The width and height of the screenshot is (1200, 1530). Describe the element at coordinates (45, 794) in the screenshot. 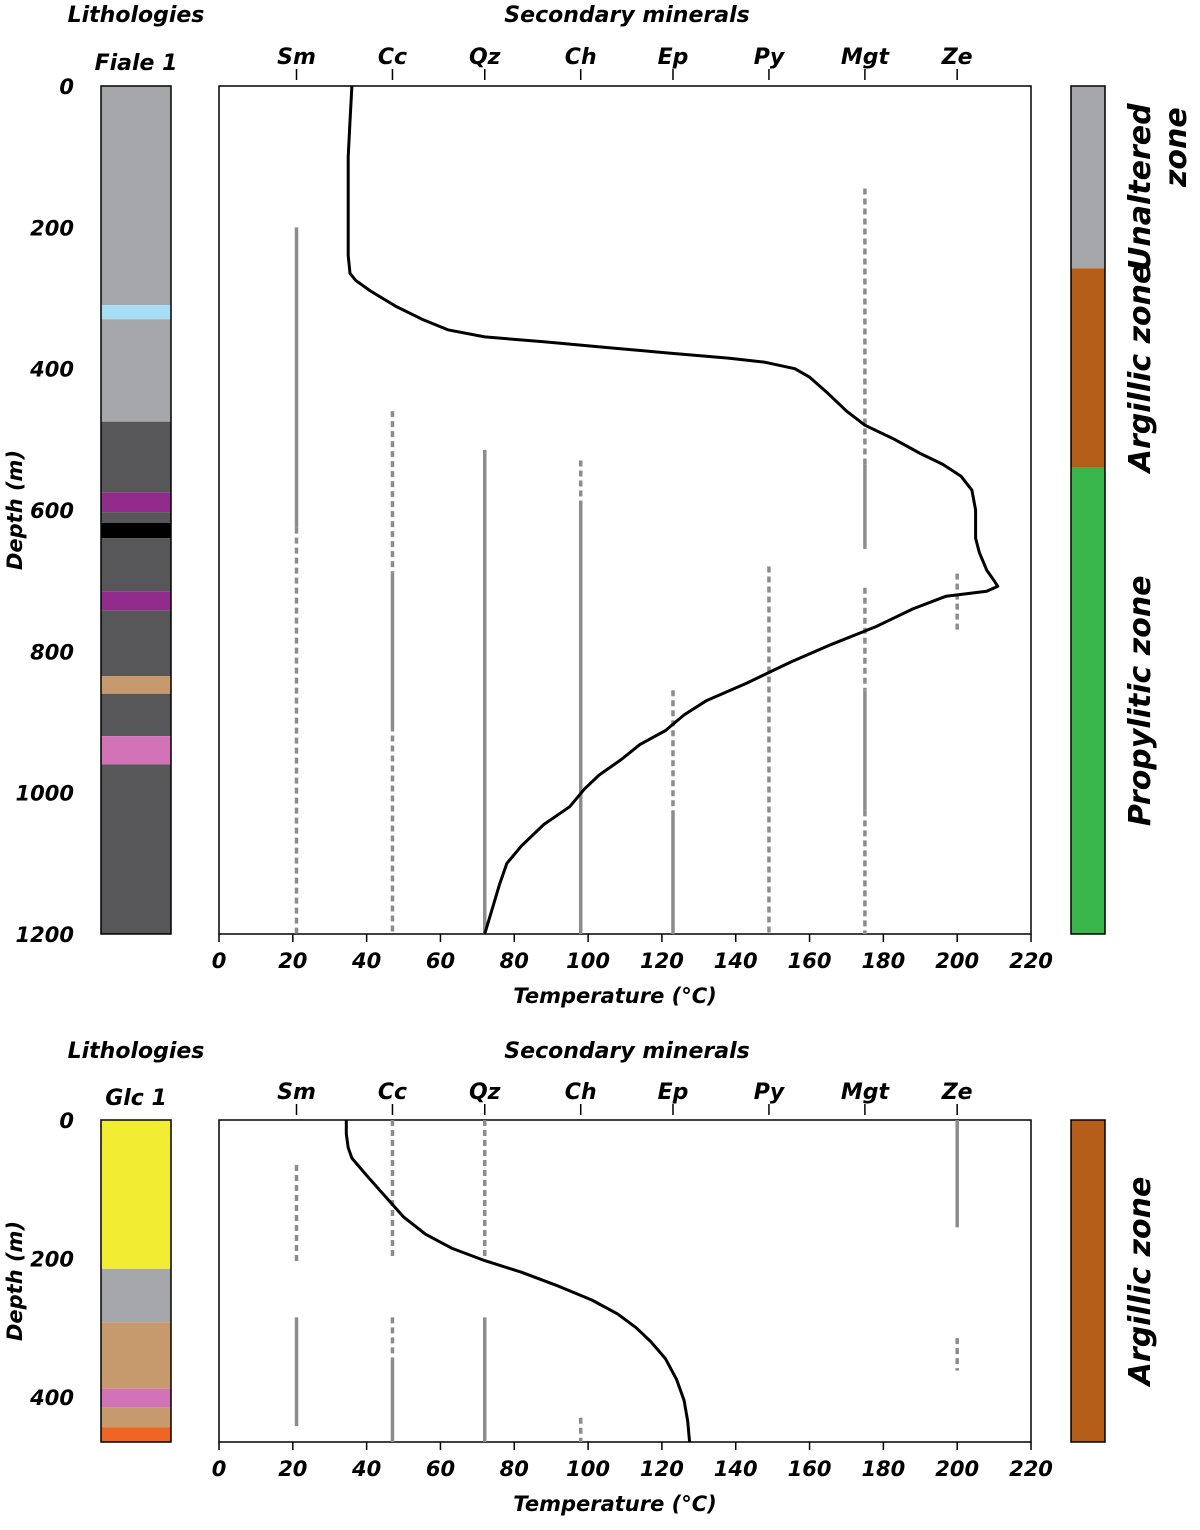

I see `depth-tick-label: 1000` at that location.